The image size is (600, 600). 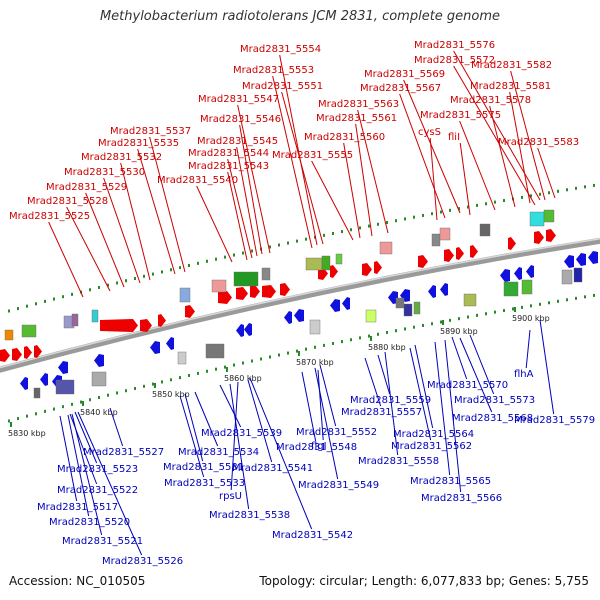 I want to click on gene-label-reverse: Mrad2831_5523, so click(x=97, y=469).